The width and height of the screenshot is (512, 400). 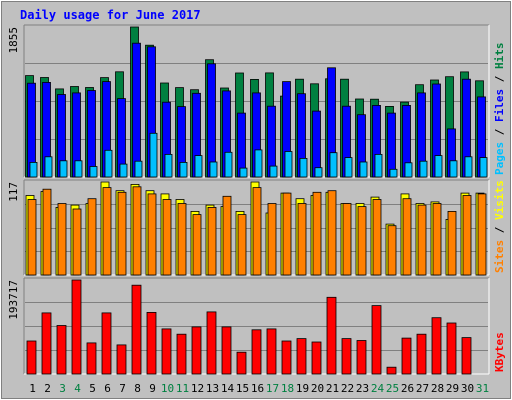 What do you see at coordinates (378, 388) in the screenshot?
I see `x-tick-label-day-24: 24` at bounding box center [378, 388].